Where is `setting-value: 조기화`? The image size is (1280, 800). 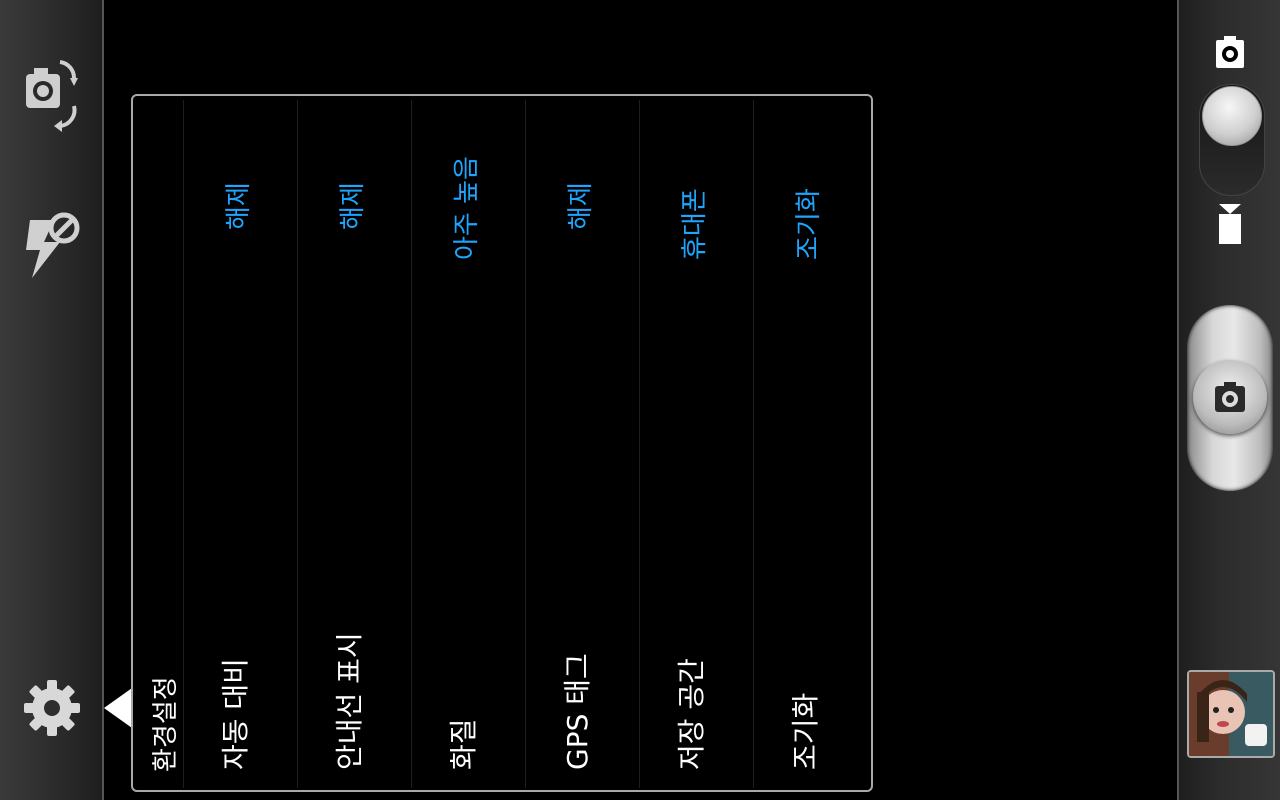 setting-value: 조기화 is located at coordinates (809, 224).